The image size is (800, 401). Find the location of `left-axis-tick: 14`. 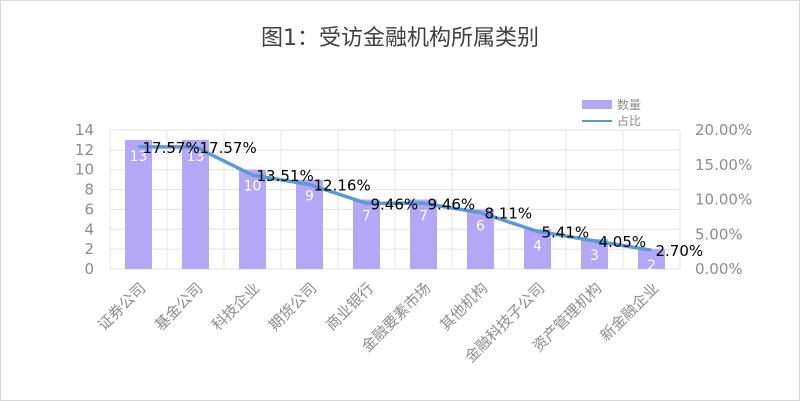

left-axis-tick: 14 is located at coordinates (84, 130).